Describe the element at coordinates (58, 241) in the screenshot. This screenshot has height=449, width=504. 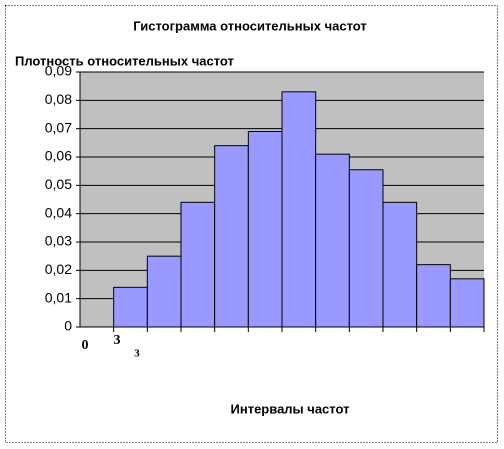
I see `y-tick-label: 0,03` at that location.